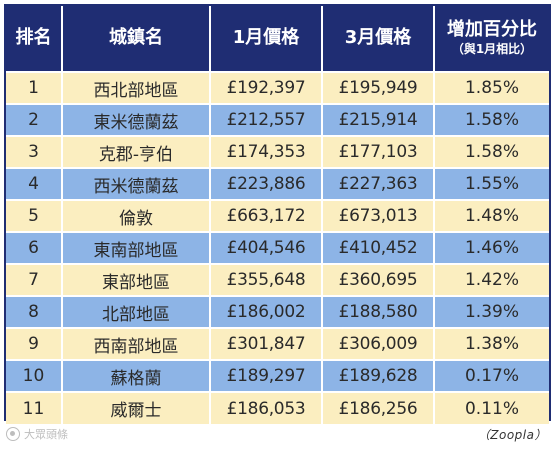 The image size is (555, 453). Describe the element at coordinates (378, 375) in the screenshot. I see `cell-mar-price: £189,628` at that location.